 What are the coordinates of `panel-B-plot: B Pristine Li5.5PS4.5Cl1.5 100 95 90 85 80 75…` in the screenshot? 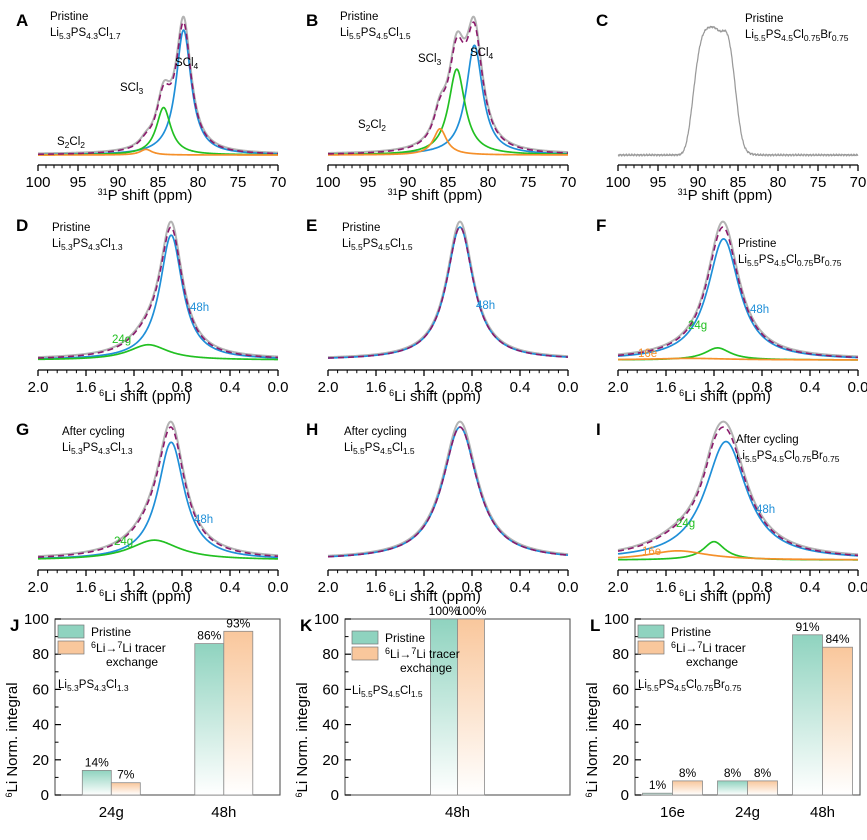 It's located at (441, 107).